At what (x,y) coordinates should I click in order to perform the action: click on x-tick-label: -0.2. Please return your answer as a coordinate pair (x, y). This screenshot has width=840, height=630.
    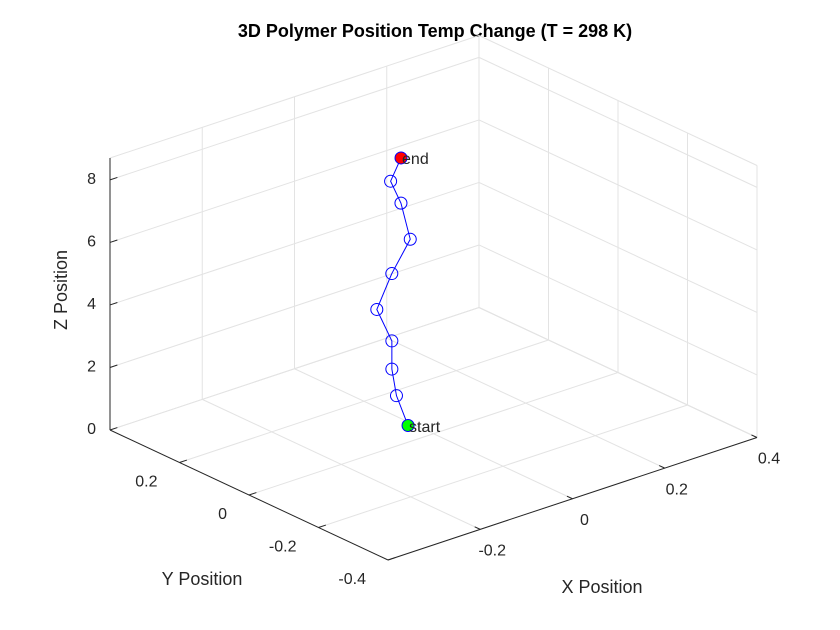
    Looking at the image, I should click on (492, 551).